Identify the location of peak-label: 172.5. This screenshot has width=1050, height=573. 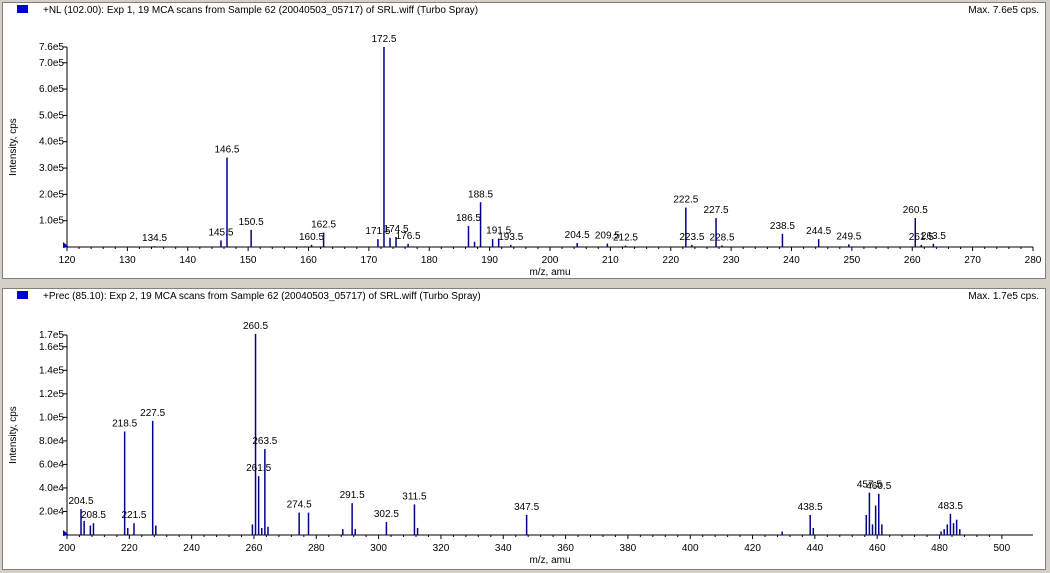
(383, 39).